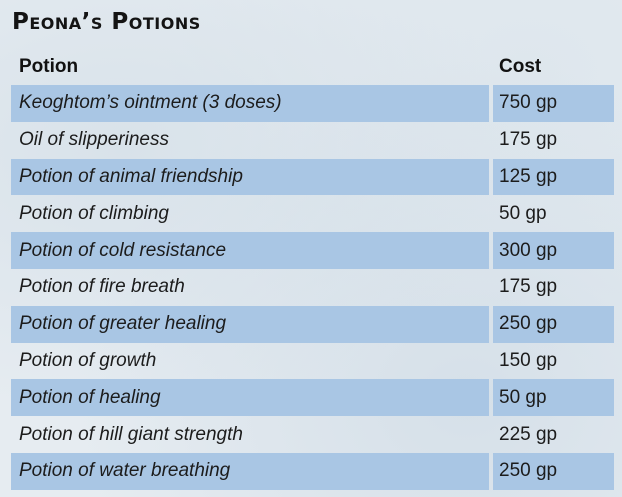 This screenshot has width=622, height=497. What do you see at coordinates (88, 360) in the screenshot?
I see `potion-name-cell: Potion of growth` at bounding box center [88, 360].